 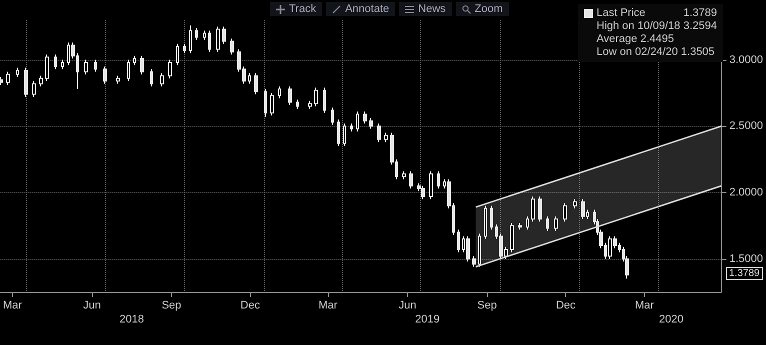 What do you see at coordinates (671, 320) in the screenshot?
I see `x2-tick-label: 2020` at bounding box center [671, 320].